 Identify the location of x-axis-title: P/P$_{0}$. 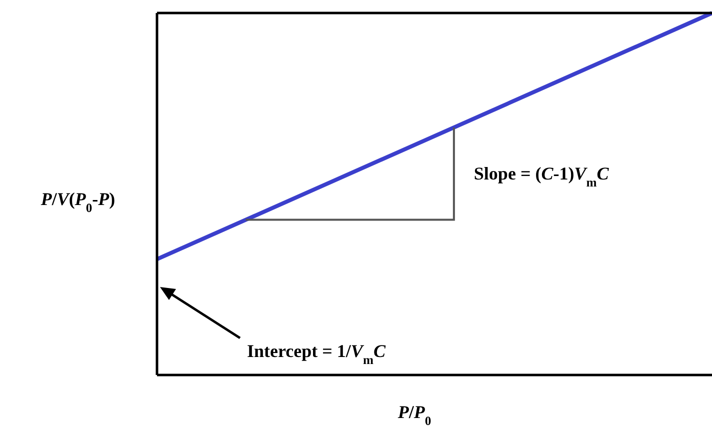
(414, 415).